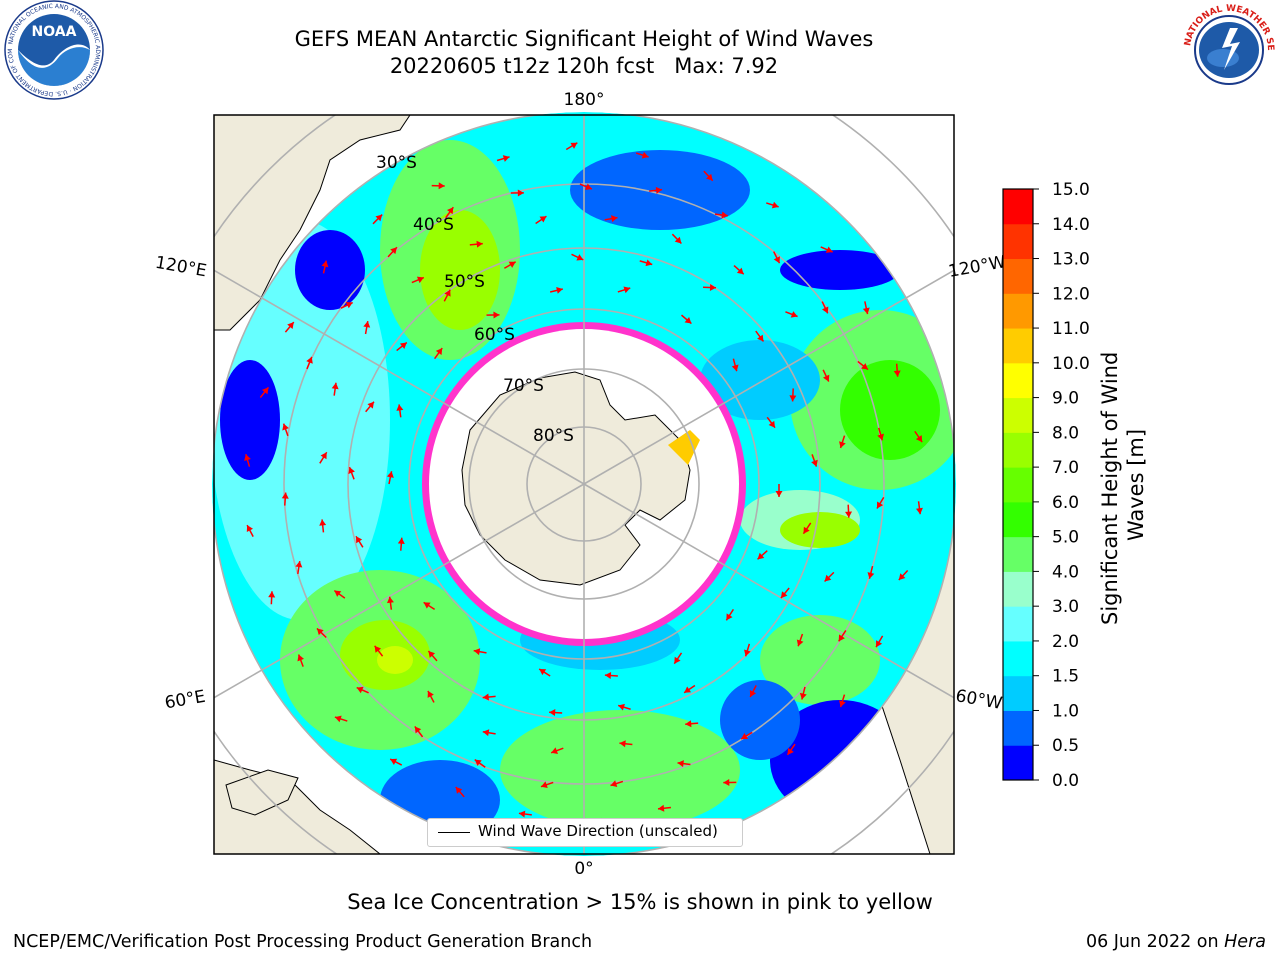 The image size is (1280, 960). Describe the element at coordinates (464, 282) in the screenshot. I see `lat-label-50s: 50°S` at that location.